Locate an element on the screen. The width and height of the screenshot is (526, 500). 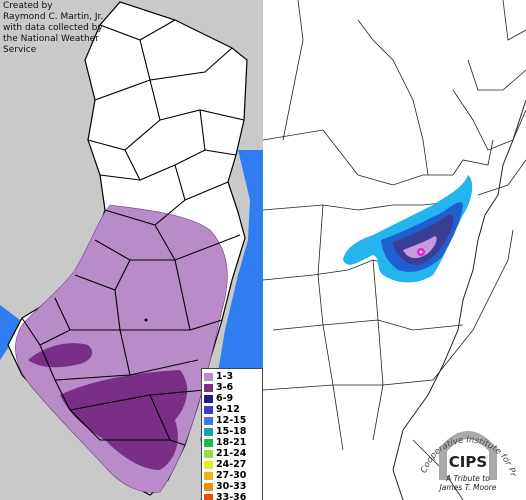
logo-tribute-line1: A Tribute to is located at coordinates (467, 478).